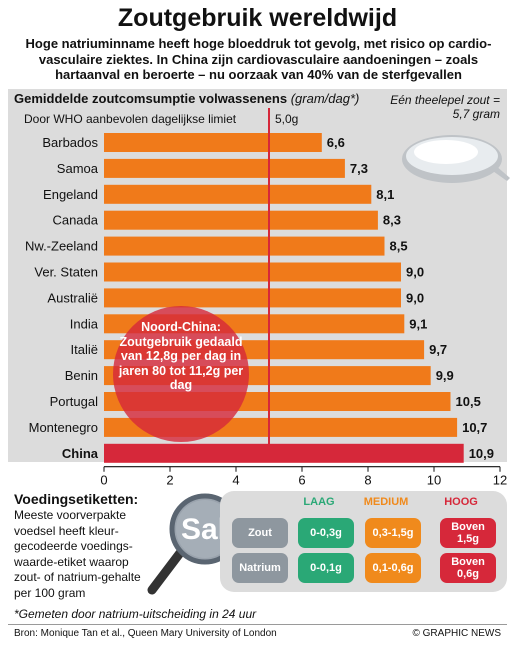 The width and height of the screenshot is (515, 646). Describe the element at coordinates (468, 401) in the screenshot. I see `value-label: 10,5` at that location.